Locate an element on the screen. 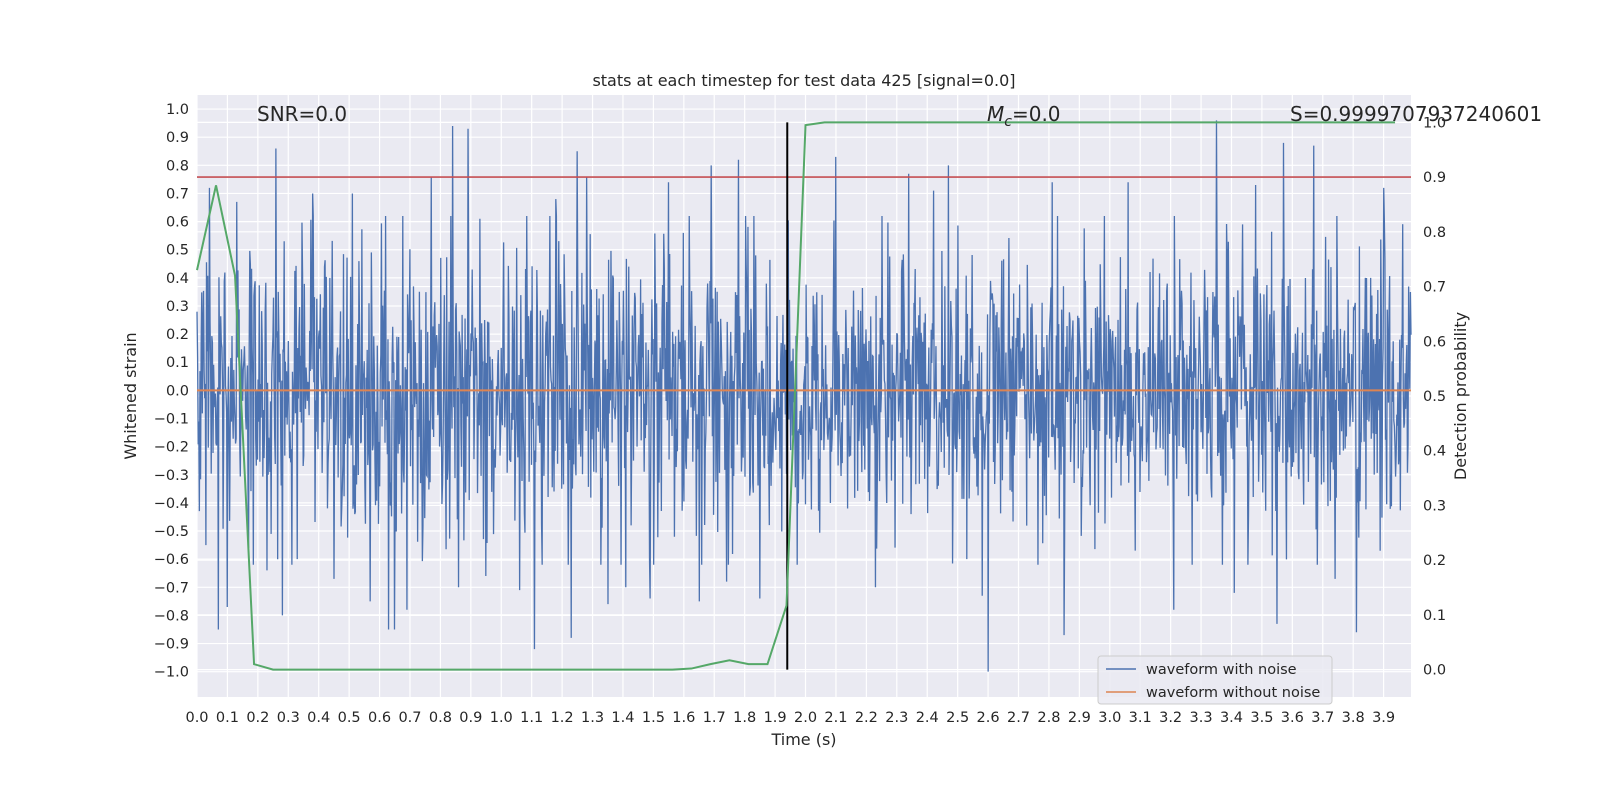 This screenshot has height=800, width=1600. y-axis-label: Whitened strain is located at coordinates (130, 395).